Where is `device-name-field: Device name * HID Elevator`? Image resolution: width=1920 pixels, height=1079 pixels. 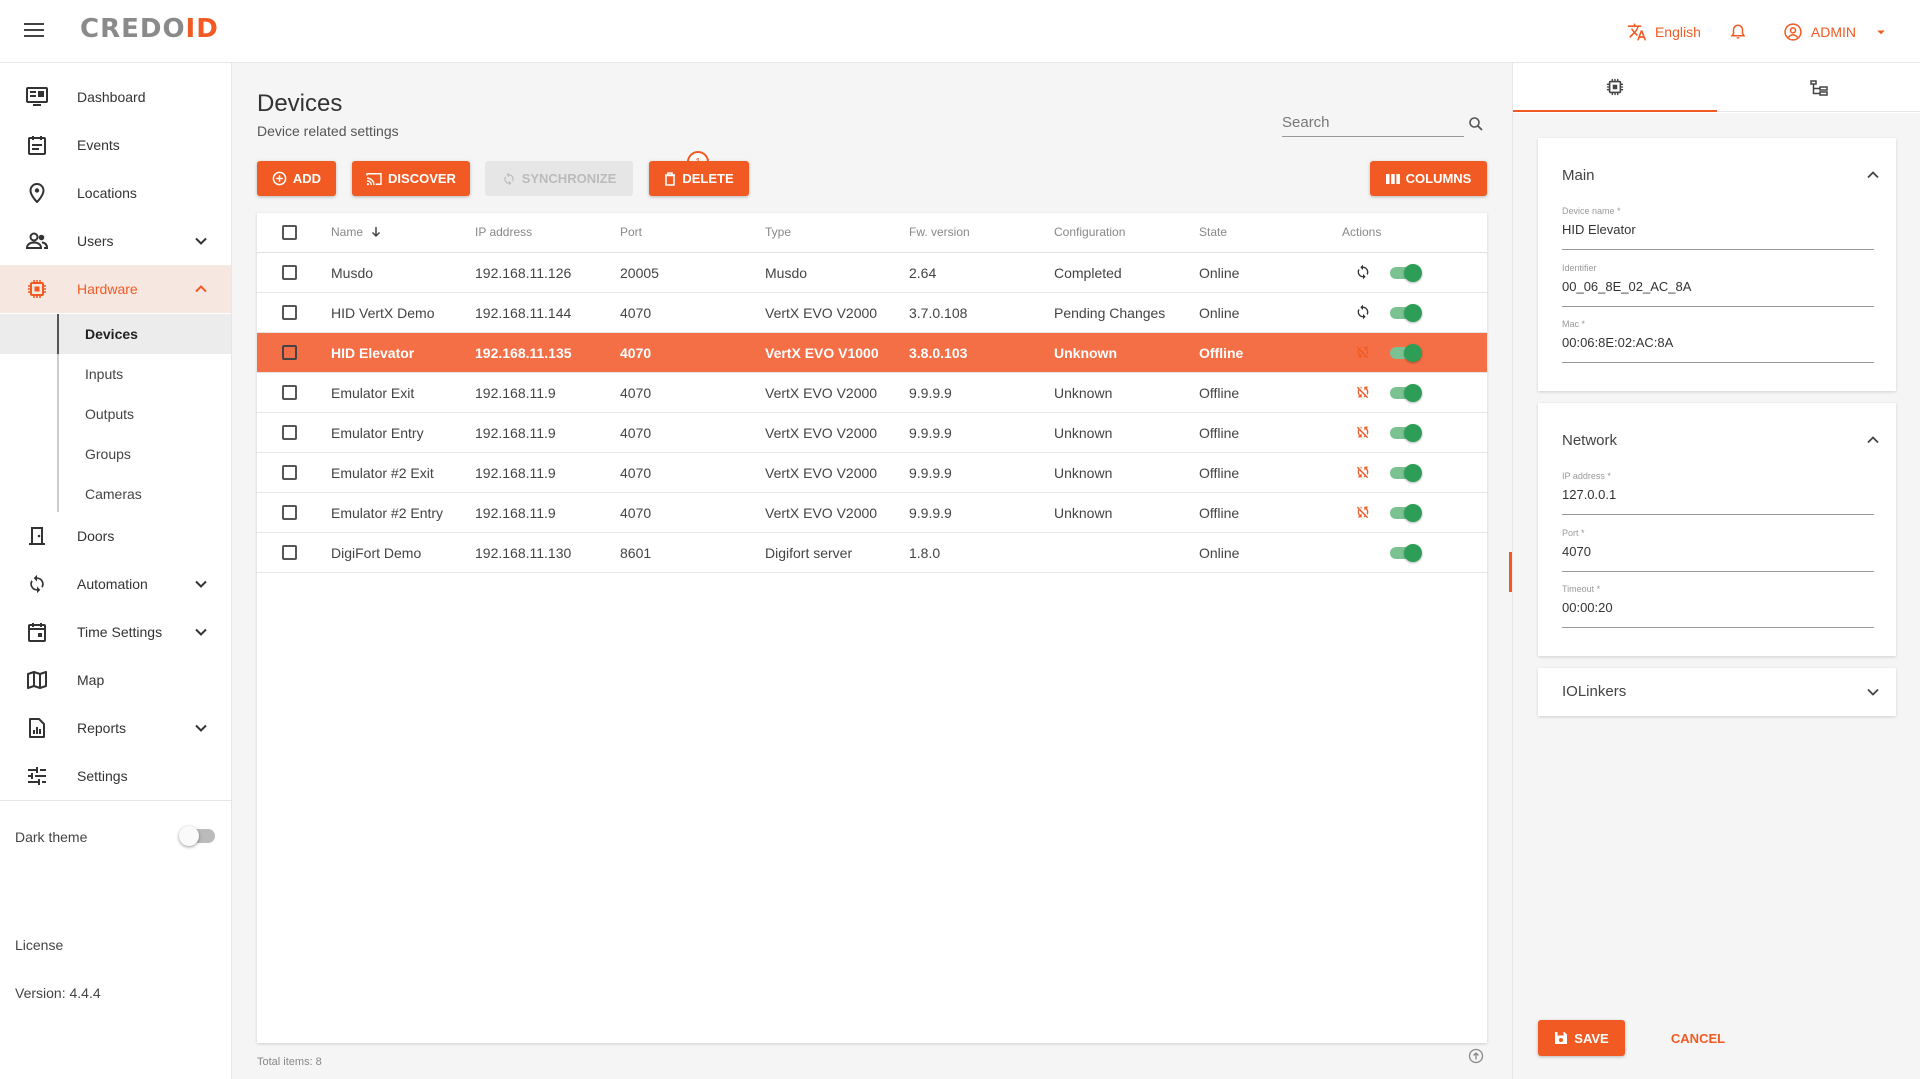
device-name-field: Device name * HID Elevator is located at coordinates (1718, 228).